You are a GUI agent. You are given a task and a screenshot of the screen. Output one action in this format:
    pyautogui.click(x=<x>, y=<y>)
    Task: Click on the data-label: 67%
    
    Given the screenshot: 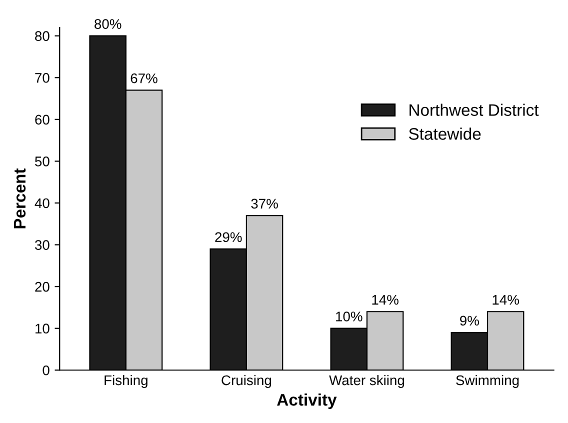 What is the action you would take?
    pyautogui.click(x=144, y=78)
    